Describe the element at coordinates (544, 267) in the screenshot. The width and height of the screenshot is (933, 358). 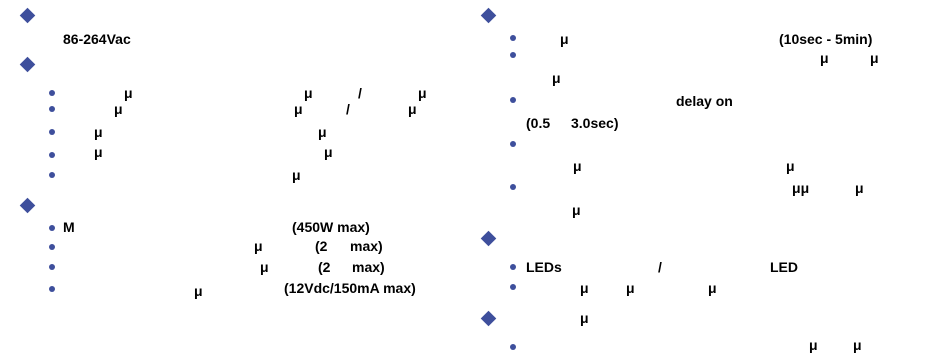
I see `list-item-text: LEDs` at that location.